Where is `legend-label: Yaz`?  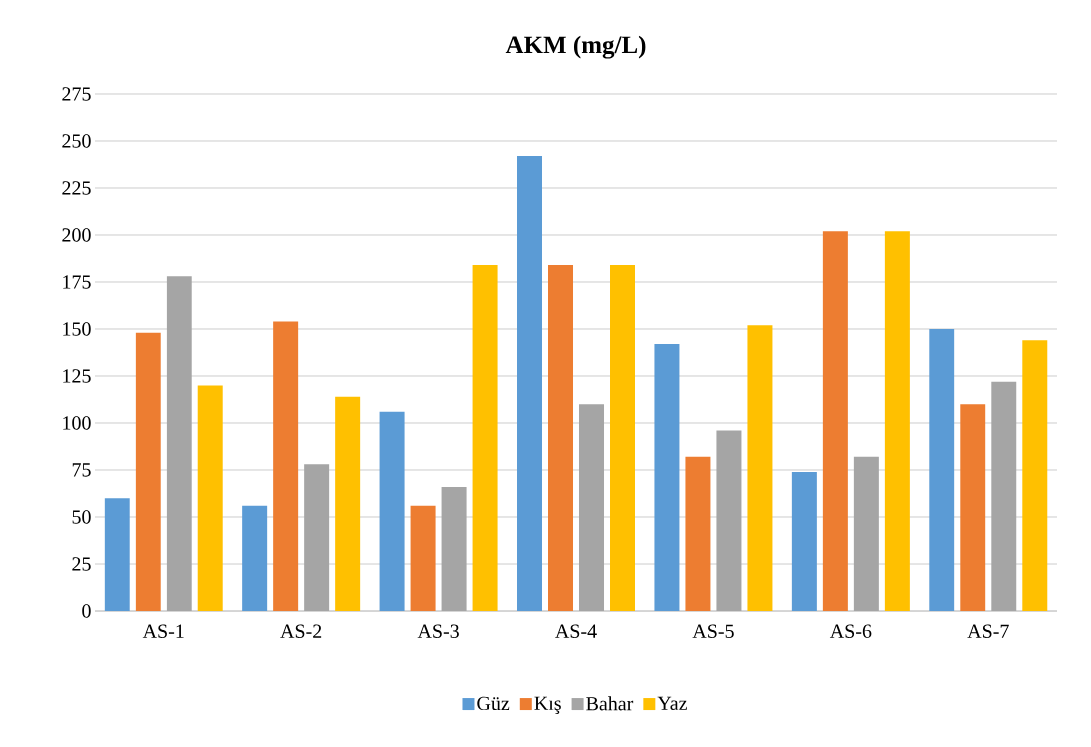 legend-label: Yaz is located at coordinates (672, 703).